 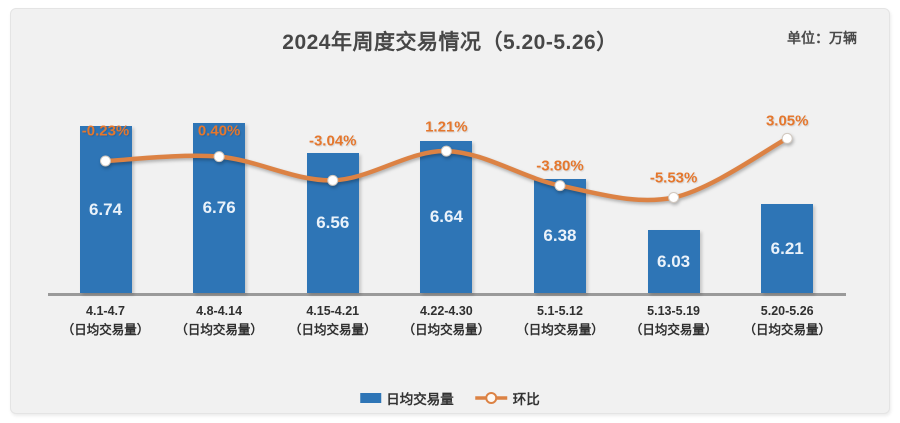 What do you see at coordinates (371, 398) in the screenshot?
I see `bar-legend-swatch-icon` at bounding box center [371, 398].